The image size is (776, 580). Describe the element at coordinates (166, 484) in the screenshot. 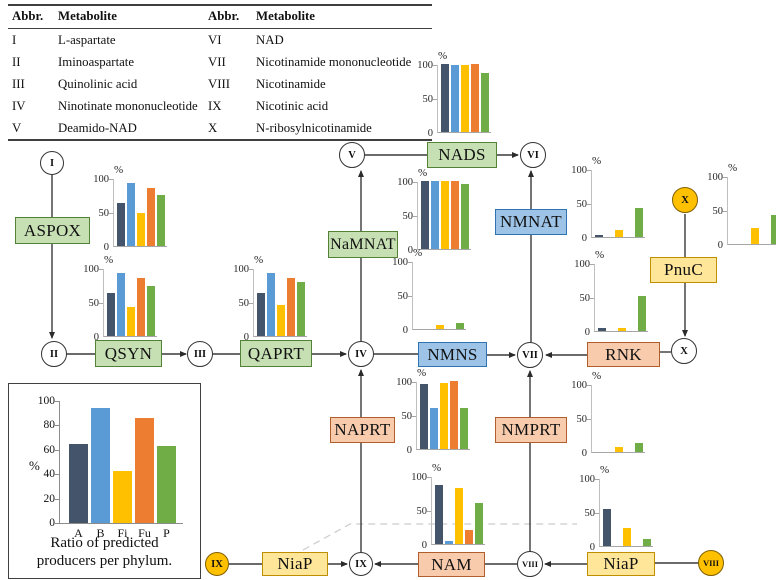

I see `legend-bar-p` at that location.